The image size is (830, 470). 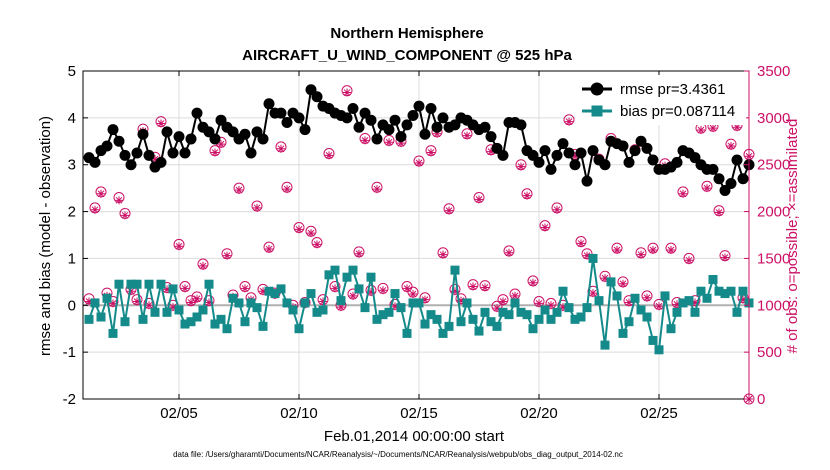 What do you see at coordinates (597, 111) in the screenshot?
I see `legend-bias-marker` at bounding box center [597, 111].